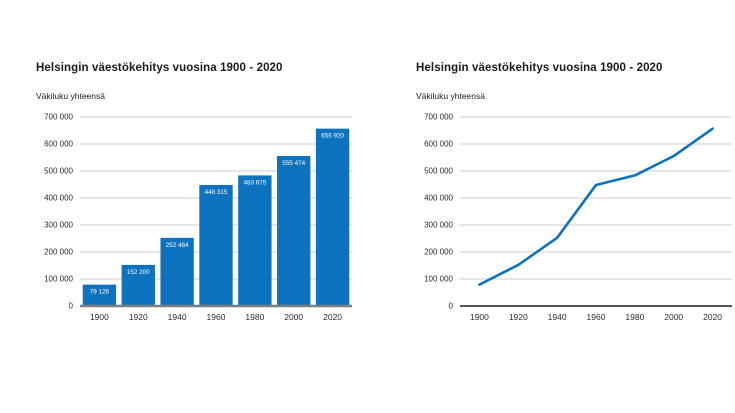  What do you see at coordinates (138, 272) in the screenshot?
I see `bar-value-label: 152 200` at bounding box center [138, 272].